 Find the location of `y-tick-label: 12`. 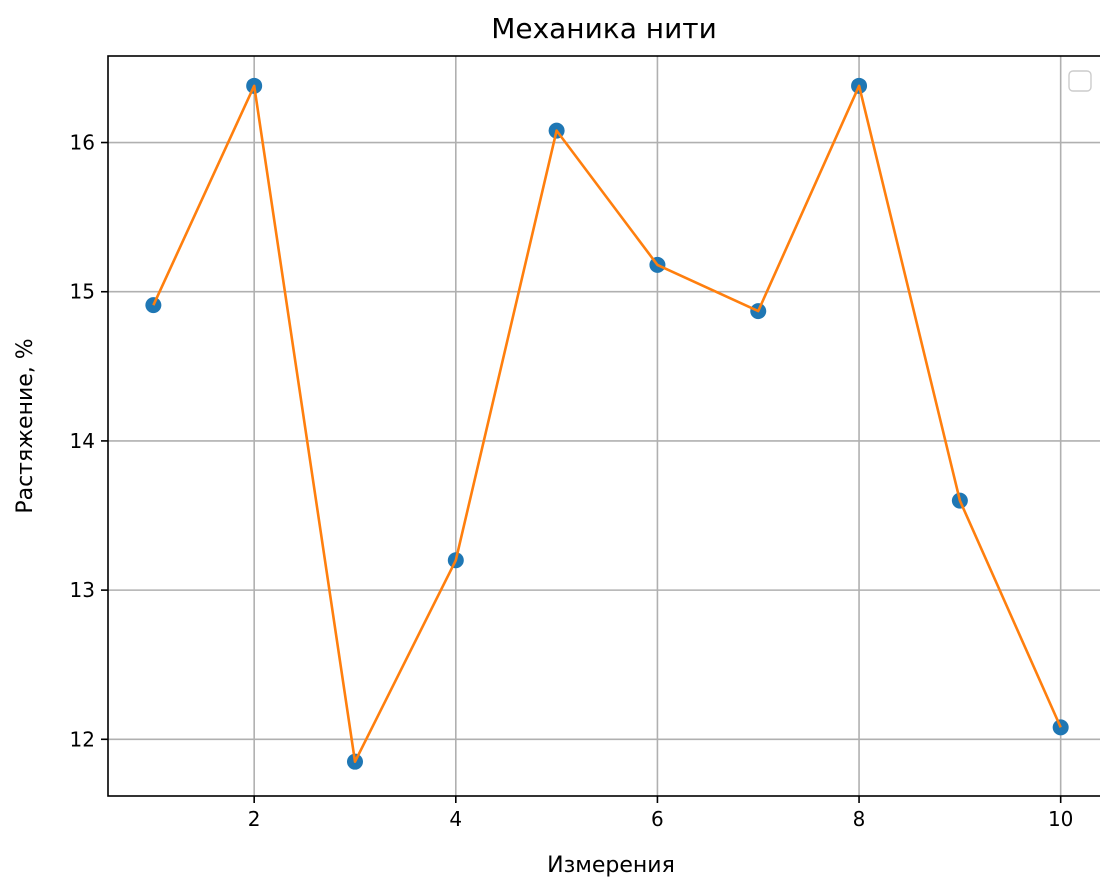

y-tick-label: 12 is located at coordinates (82, 739).